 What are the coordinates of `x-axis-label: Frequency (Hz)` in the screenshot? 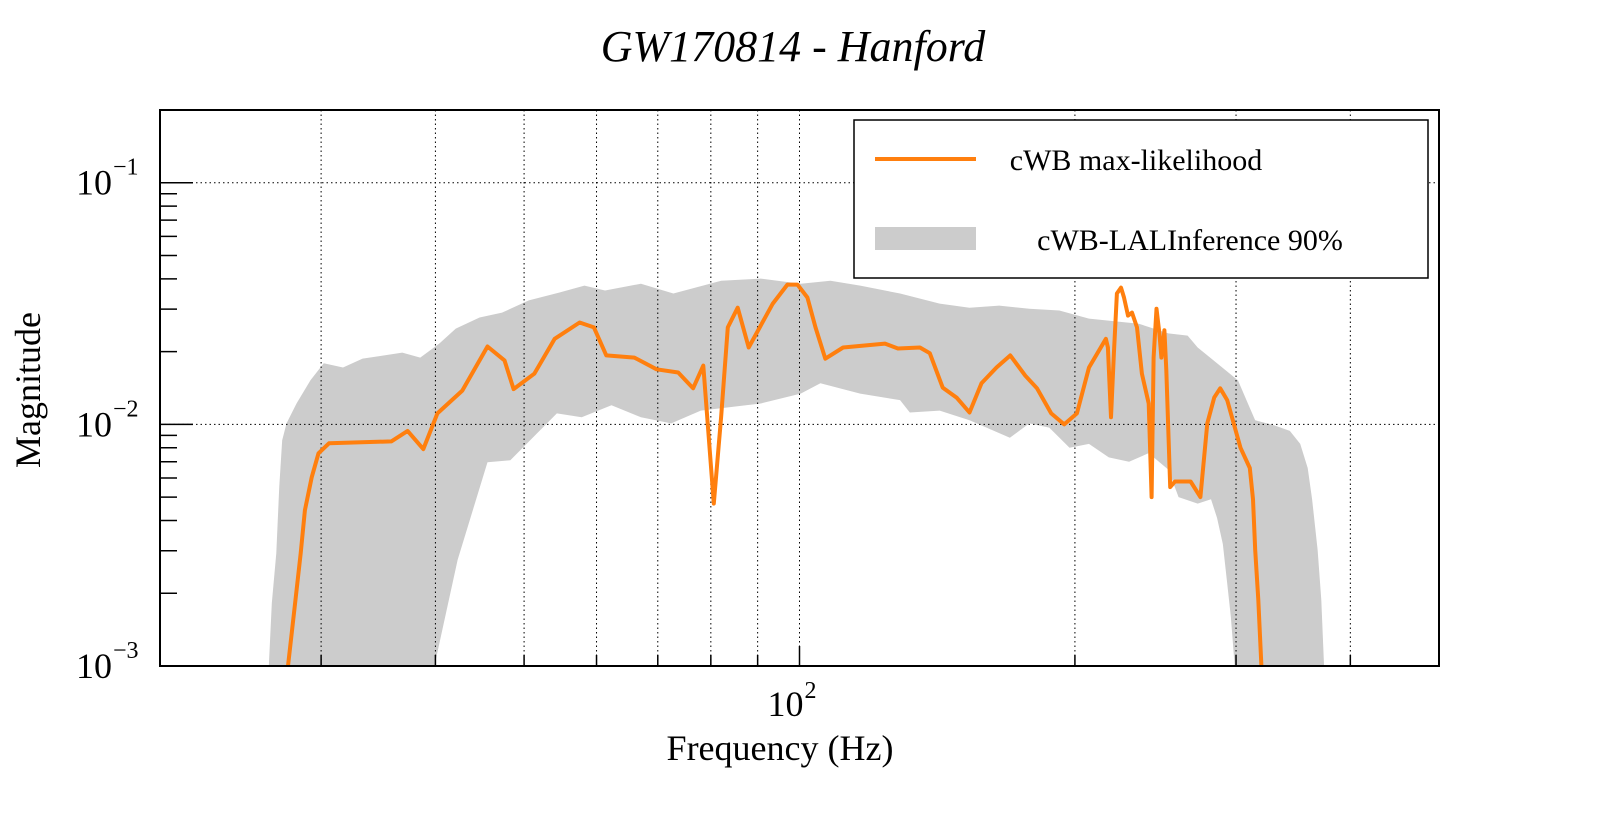 It's located at (780, 748).